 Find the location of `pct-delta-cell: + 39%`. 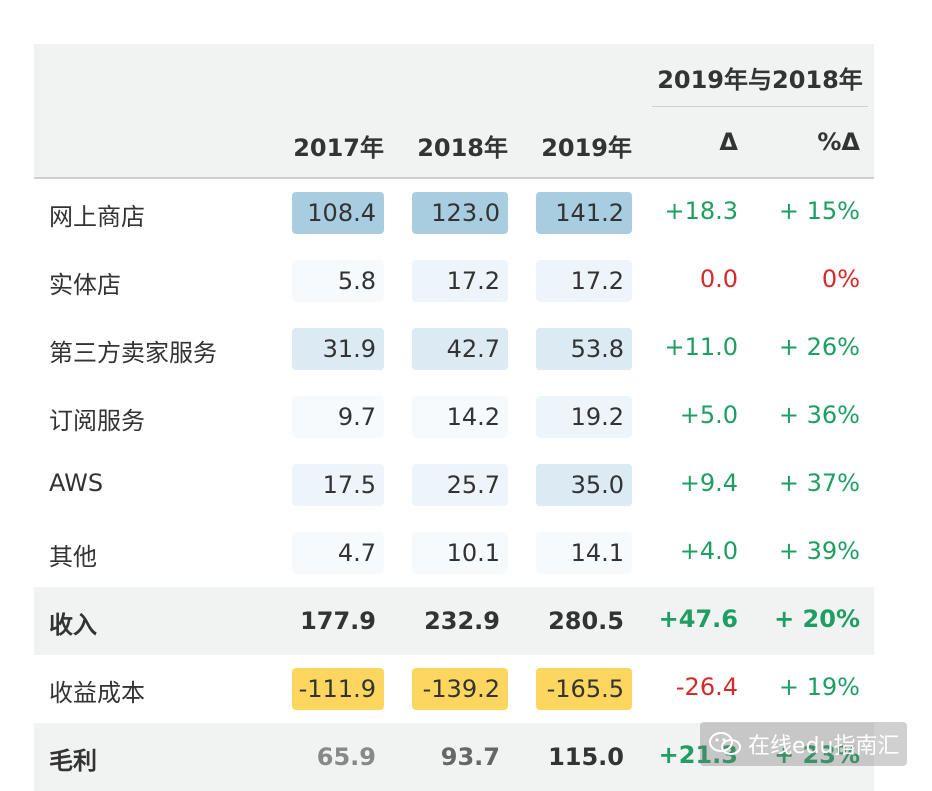

pct-delta-cell: + 39% is located at coordinates (819, 551).